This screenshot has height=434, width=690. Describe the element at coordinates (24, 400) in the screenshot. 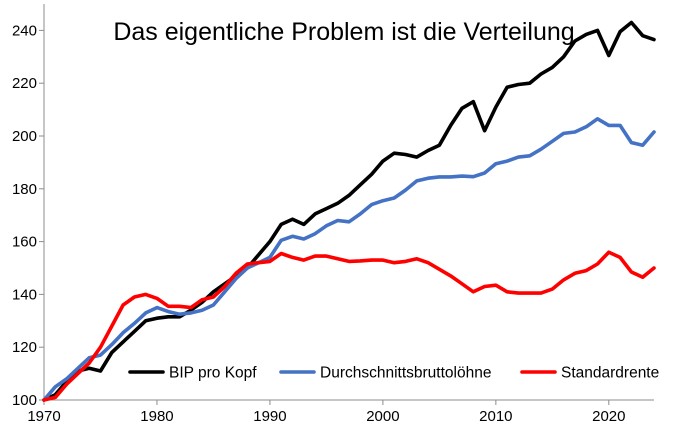

I see `y-tick-label: 100` at that location.